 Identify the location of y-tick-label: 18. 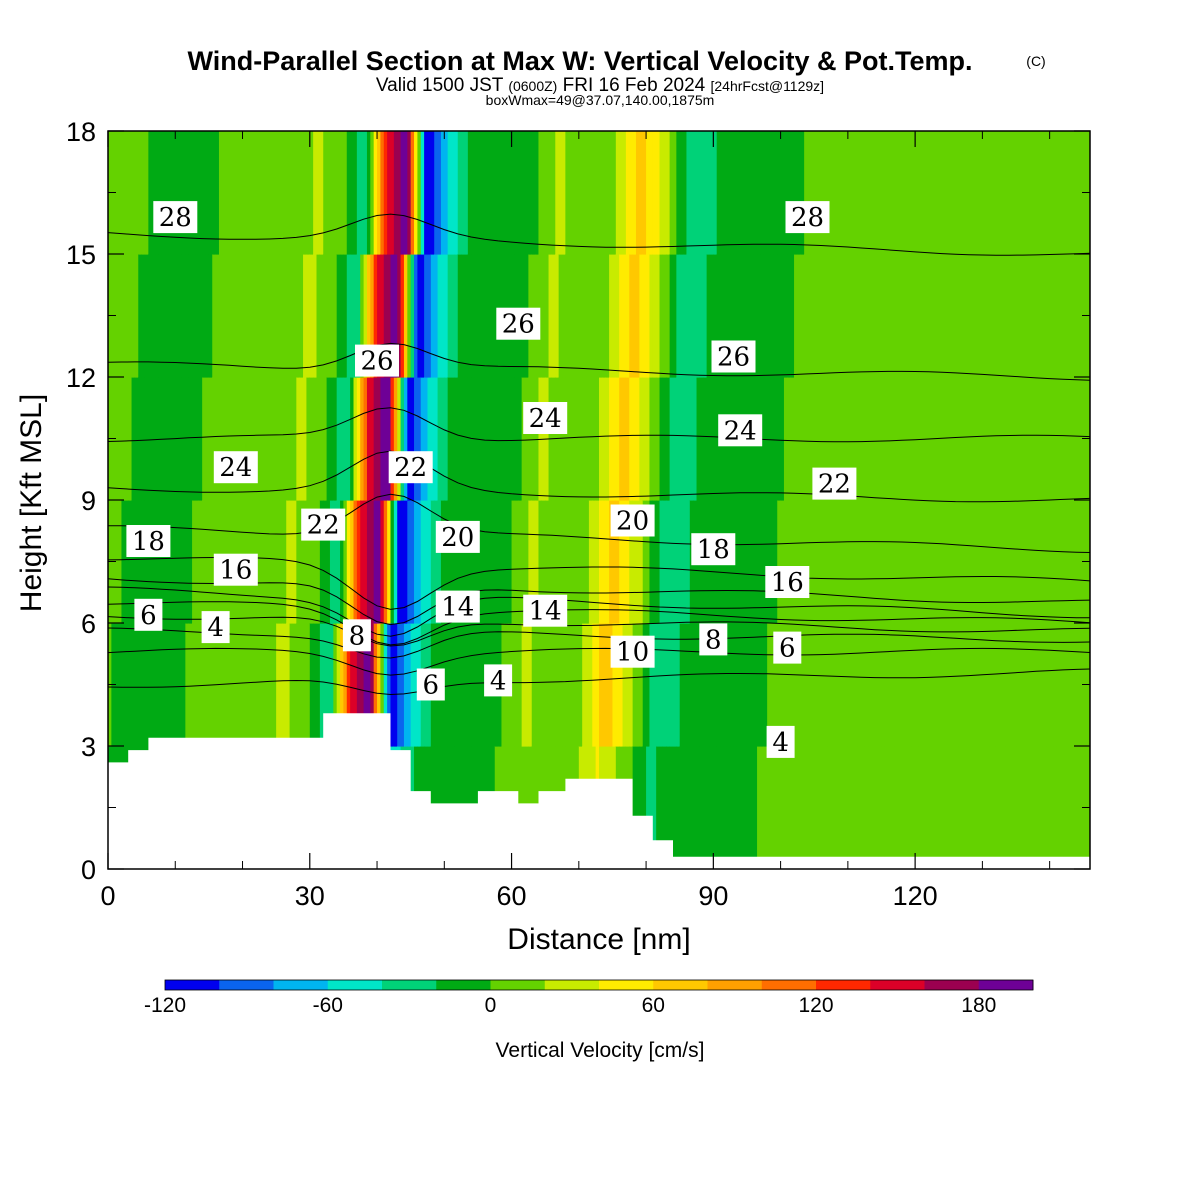
(81, 132).